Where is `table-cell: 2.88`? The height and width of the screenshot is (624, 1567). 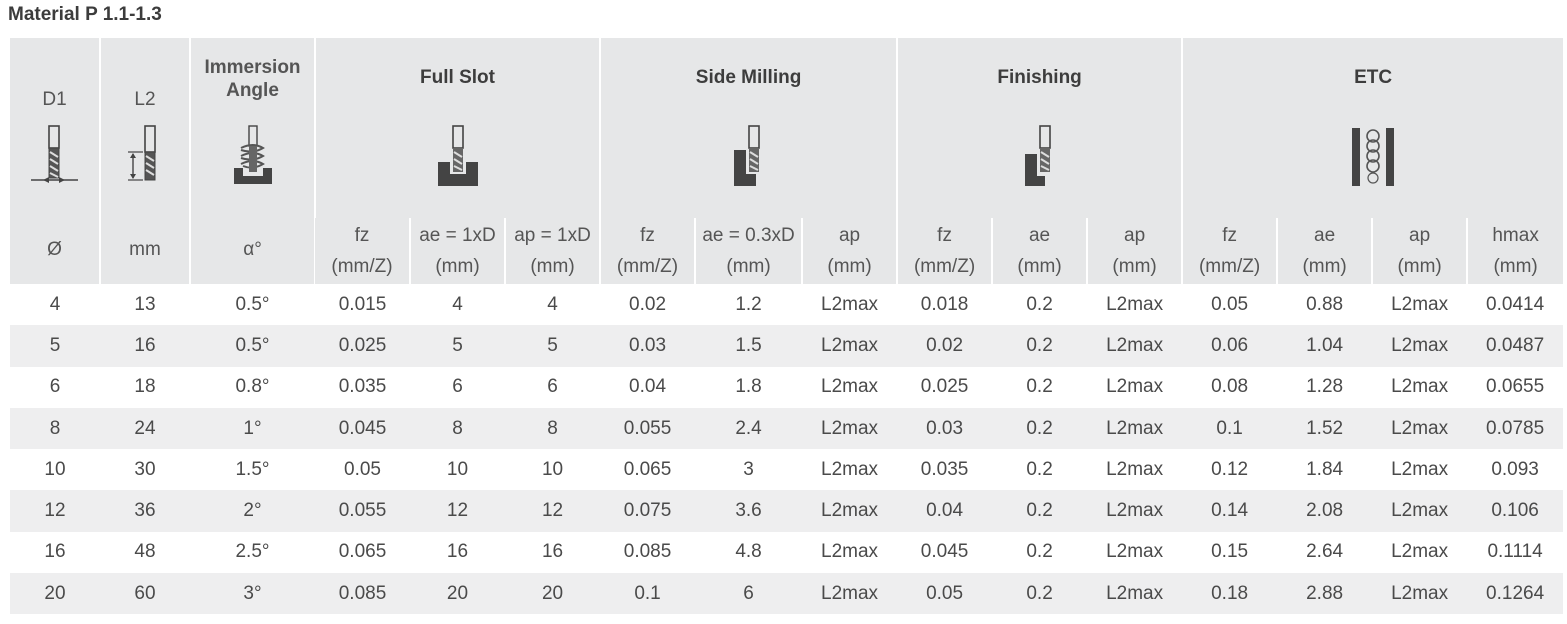 table-cell: 2.88 is located at coordinates (1325, 594).